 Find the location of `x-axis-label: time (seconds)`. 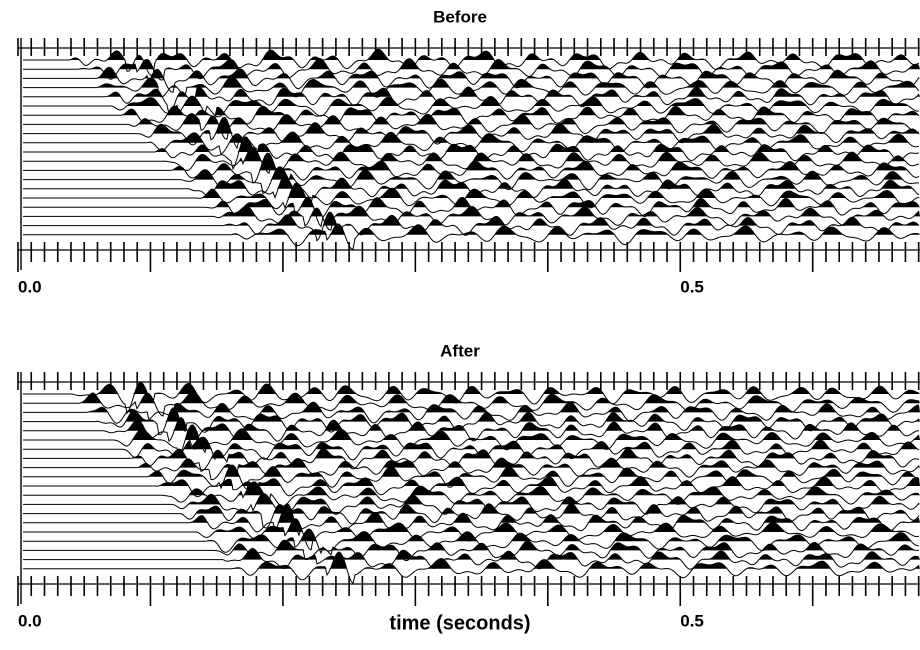

x-axis-label: time (seconds) is located at coordinates (459, 623).